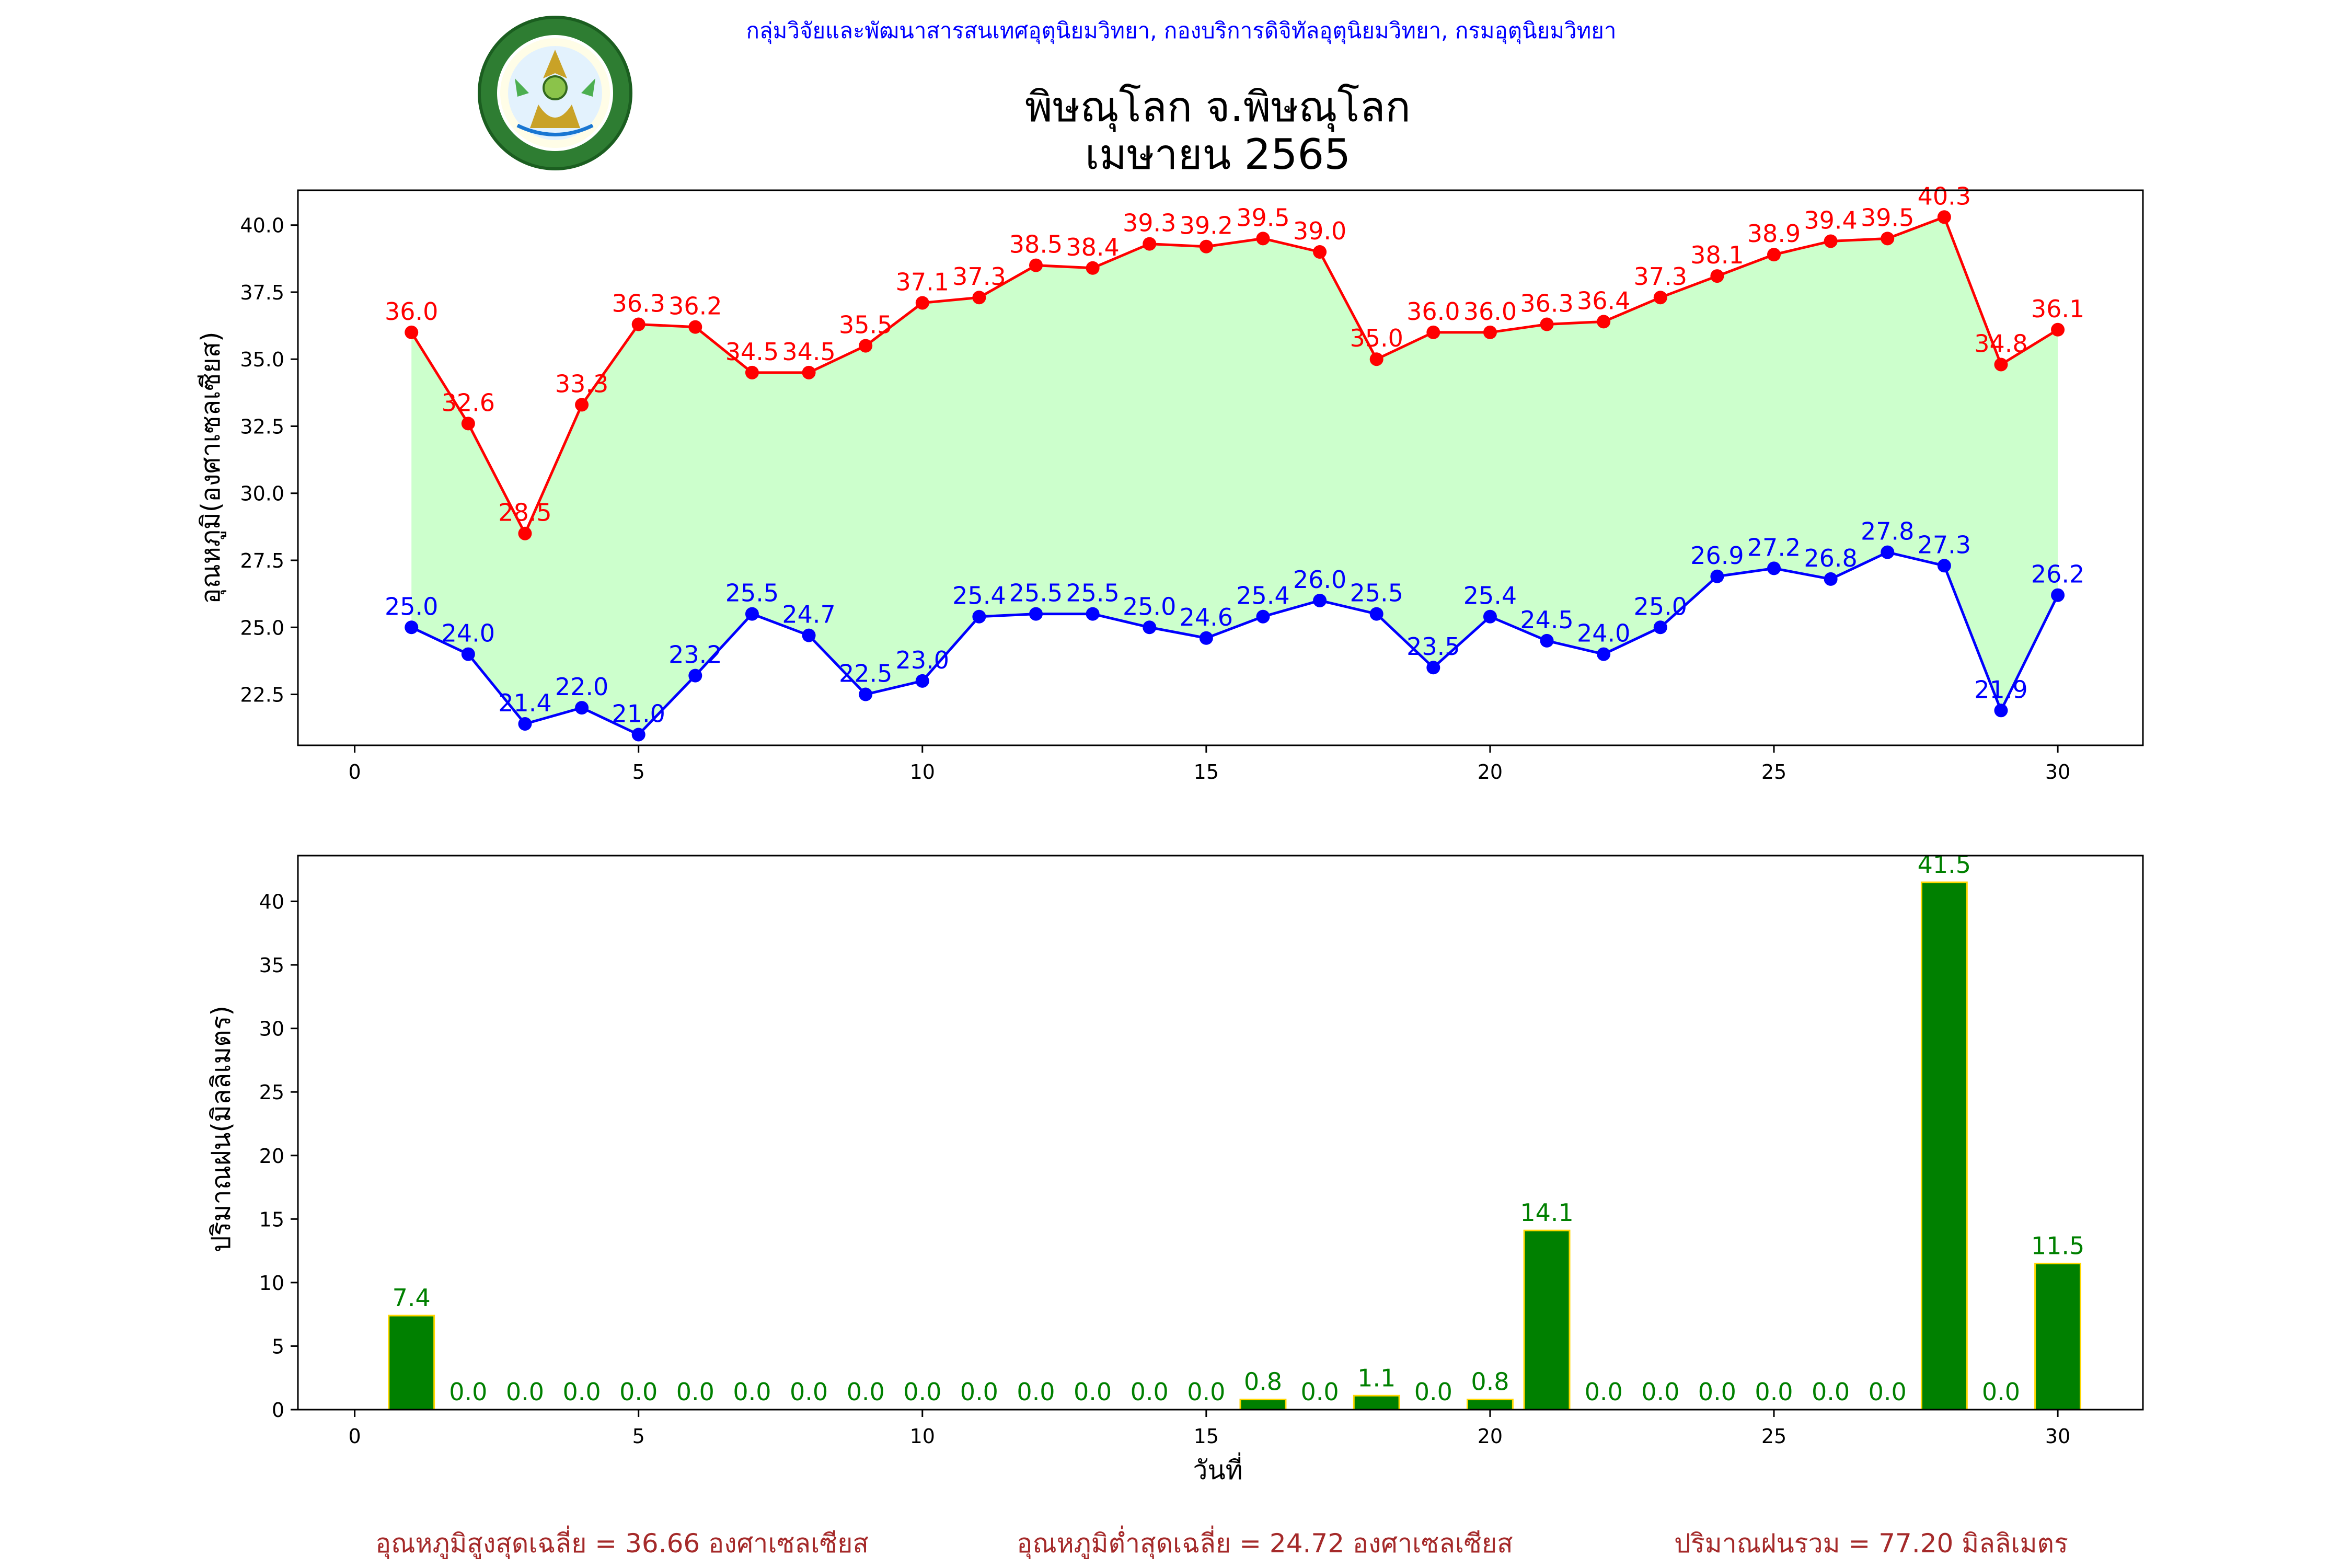 The height and width of the screenshot is (1568, 2352). Describe the element at coordinates (278, 1410) in the screenshot. I see `y-tick-label: 0` at that location.